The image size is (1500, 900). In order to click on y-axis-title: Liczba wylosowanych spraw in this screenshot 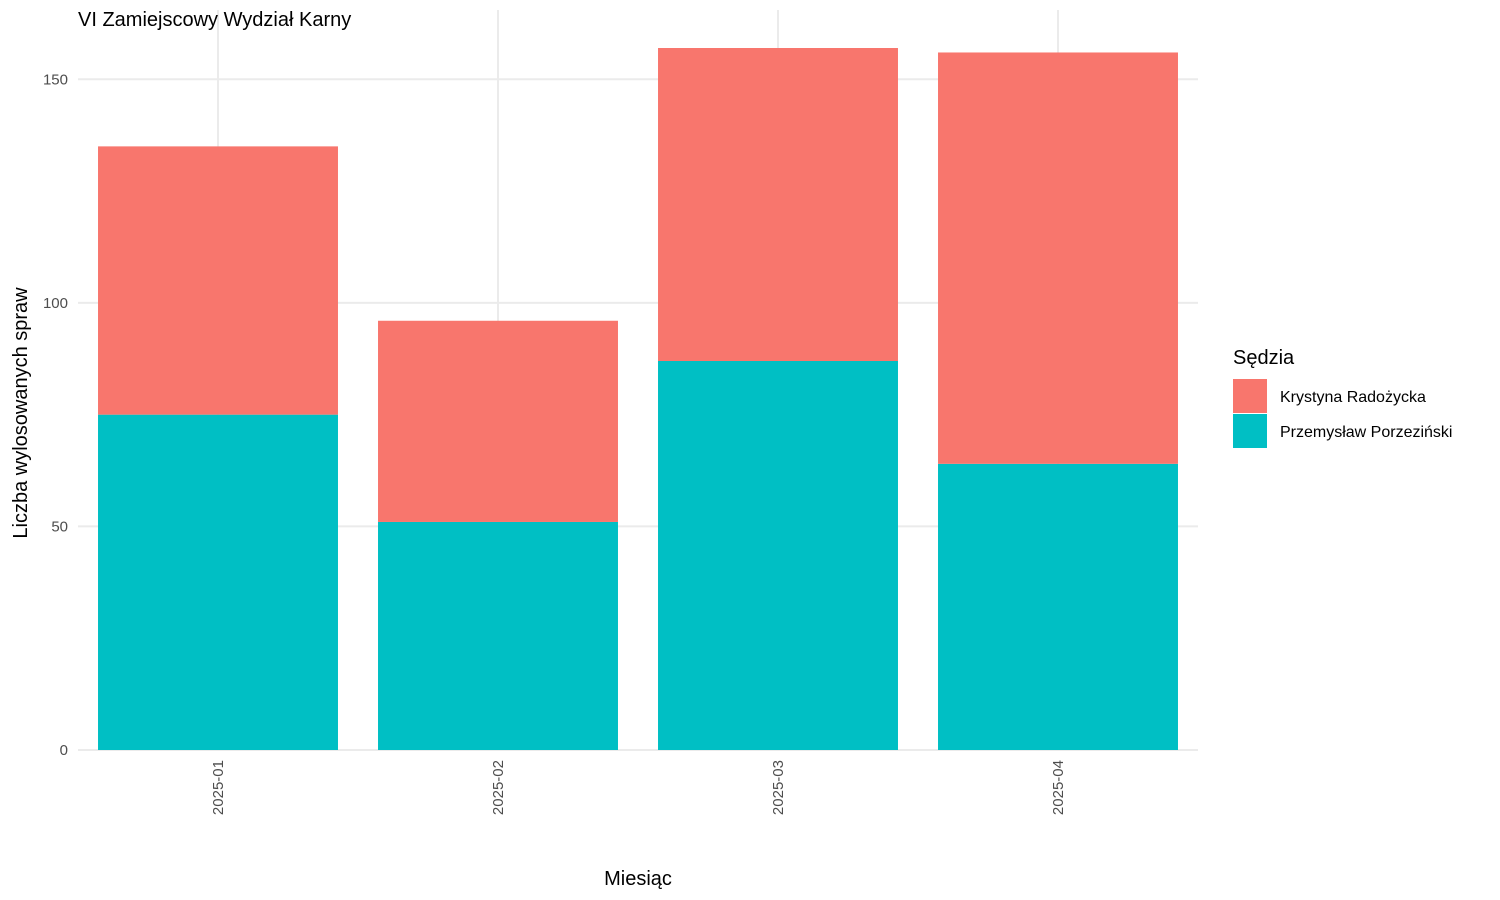, I will do `click(21, 413)`.